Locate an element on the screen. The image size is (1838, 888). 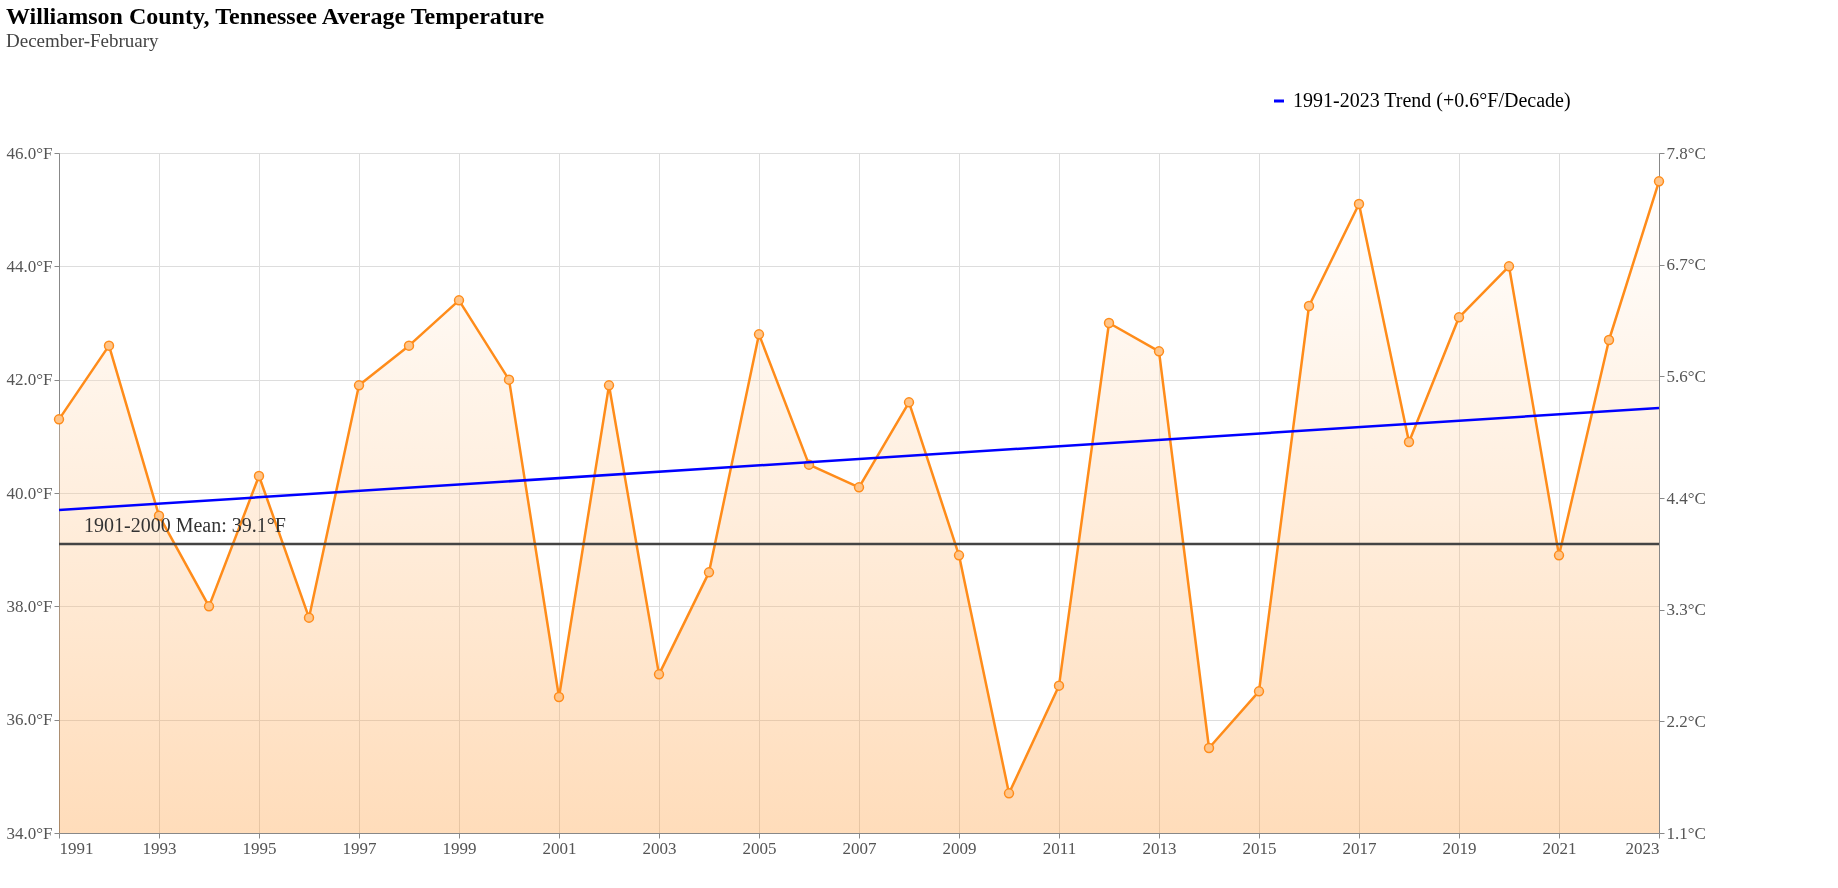
y2-tick-label: 1.1°C is located at coordinates (1686, 833).